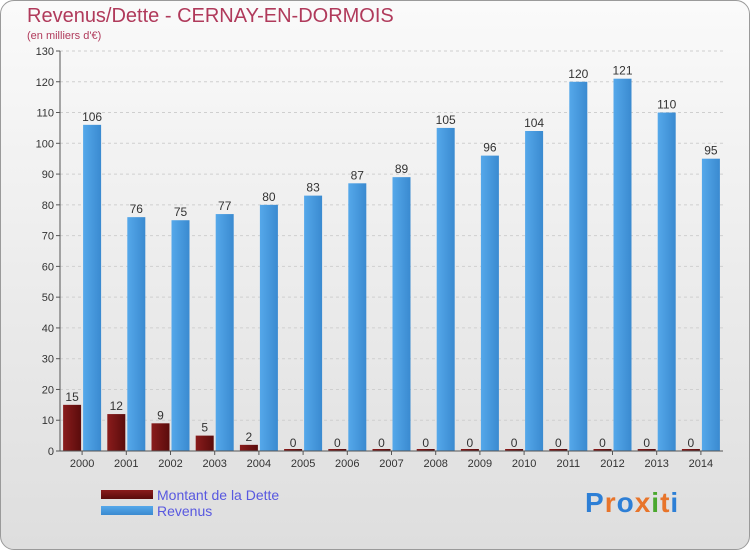 The height and width of the screenshot is (550, 750). What do you see at coordinates (612, 464) in the screenshot?
I see `x-tick-label: 2012` at bounding box center [612, 464].